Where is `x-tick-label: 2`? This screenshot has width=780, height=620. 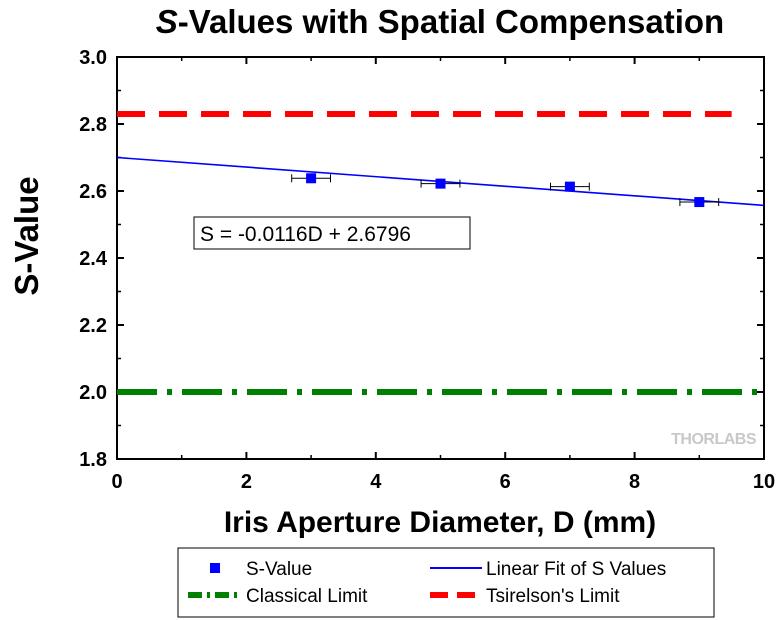 x-tick-label: 2 is located at coordinates (246, 482).